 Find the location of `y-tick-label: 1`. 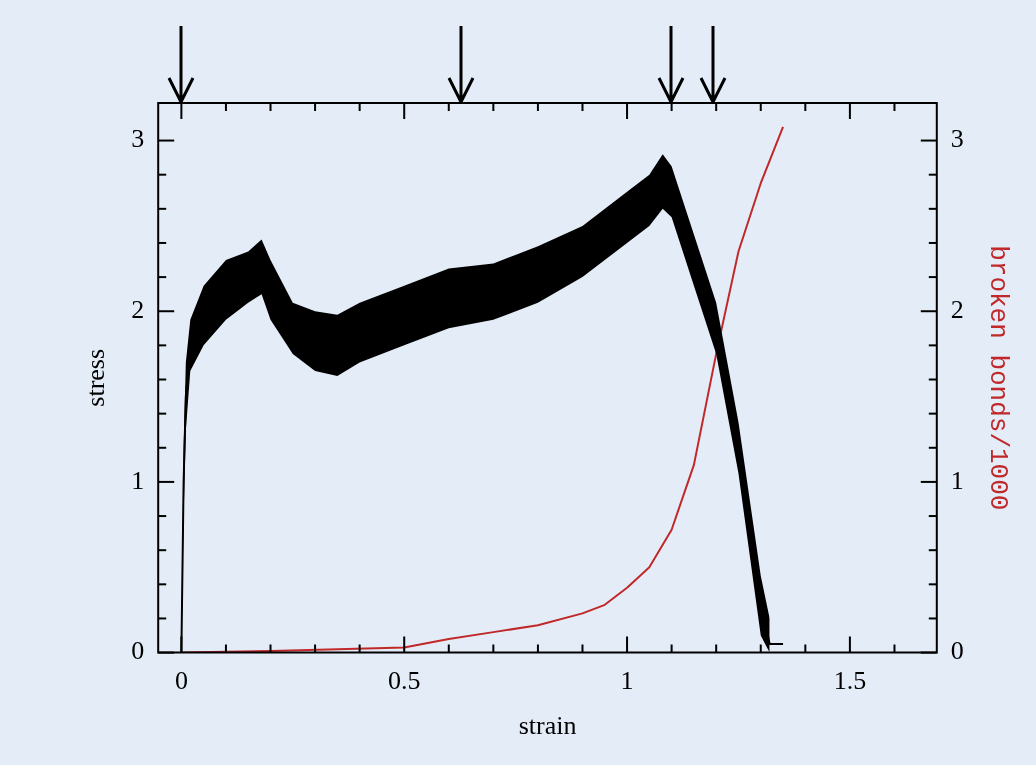

y-tick-label: 1 is located at coordinates (138, 480).